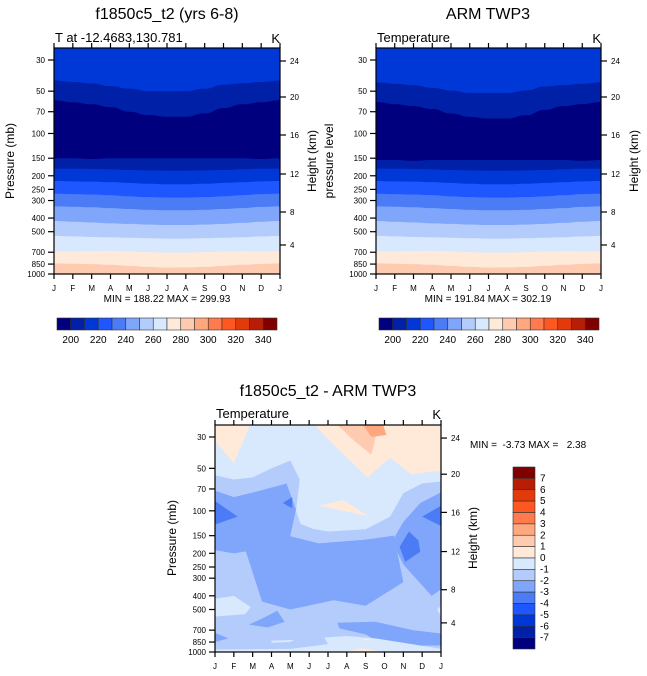  I want to click on colorbar-label: -3, so click(544, 592).